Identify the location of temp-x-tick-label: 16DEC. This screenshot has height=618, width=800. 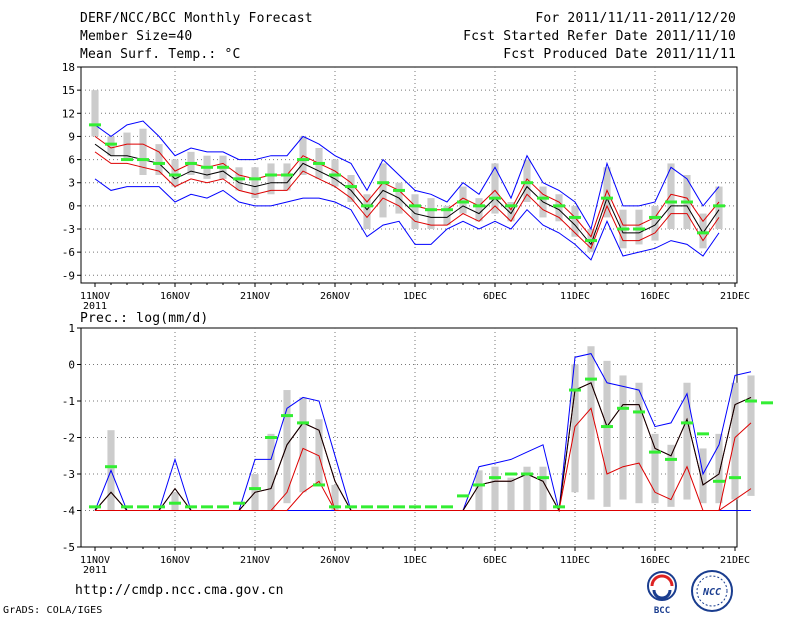
(655, 296).